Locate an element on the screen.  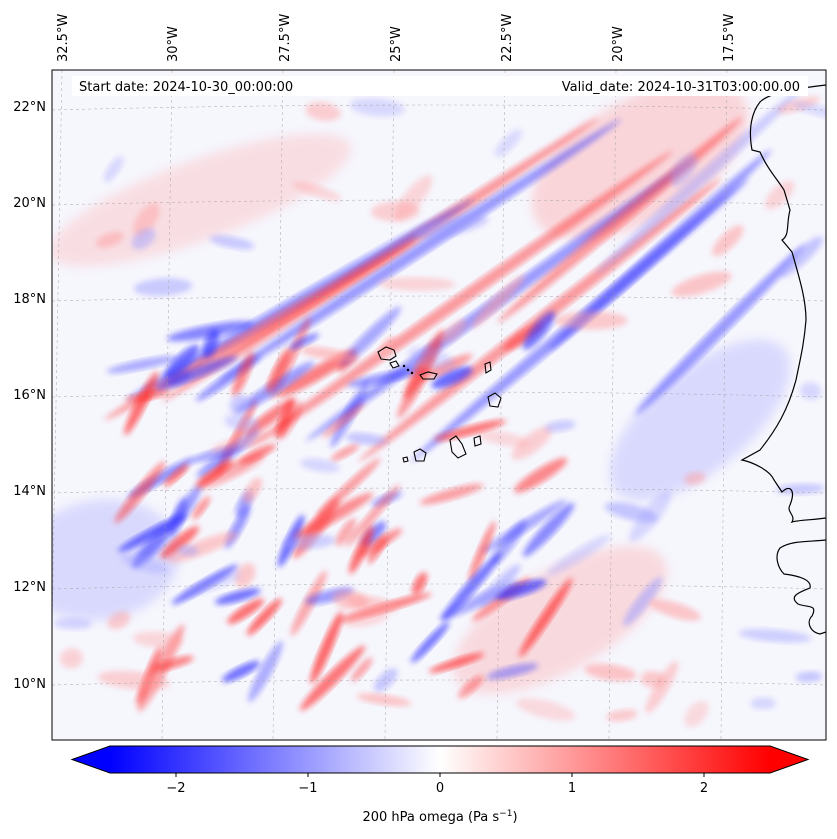
colorbar-tick-label: −2 is located at coordinates (175, 788).